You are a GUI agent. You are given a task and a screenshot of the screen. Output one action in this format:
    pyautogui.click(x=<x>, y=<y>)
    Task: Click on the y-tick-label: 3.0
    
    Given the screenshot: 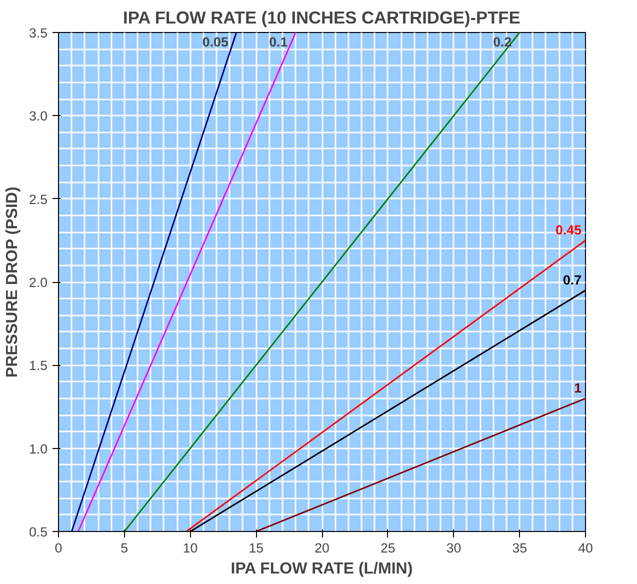 What is the action you would take?
    pyautogui.click(x=38, y=116)
    